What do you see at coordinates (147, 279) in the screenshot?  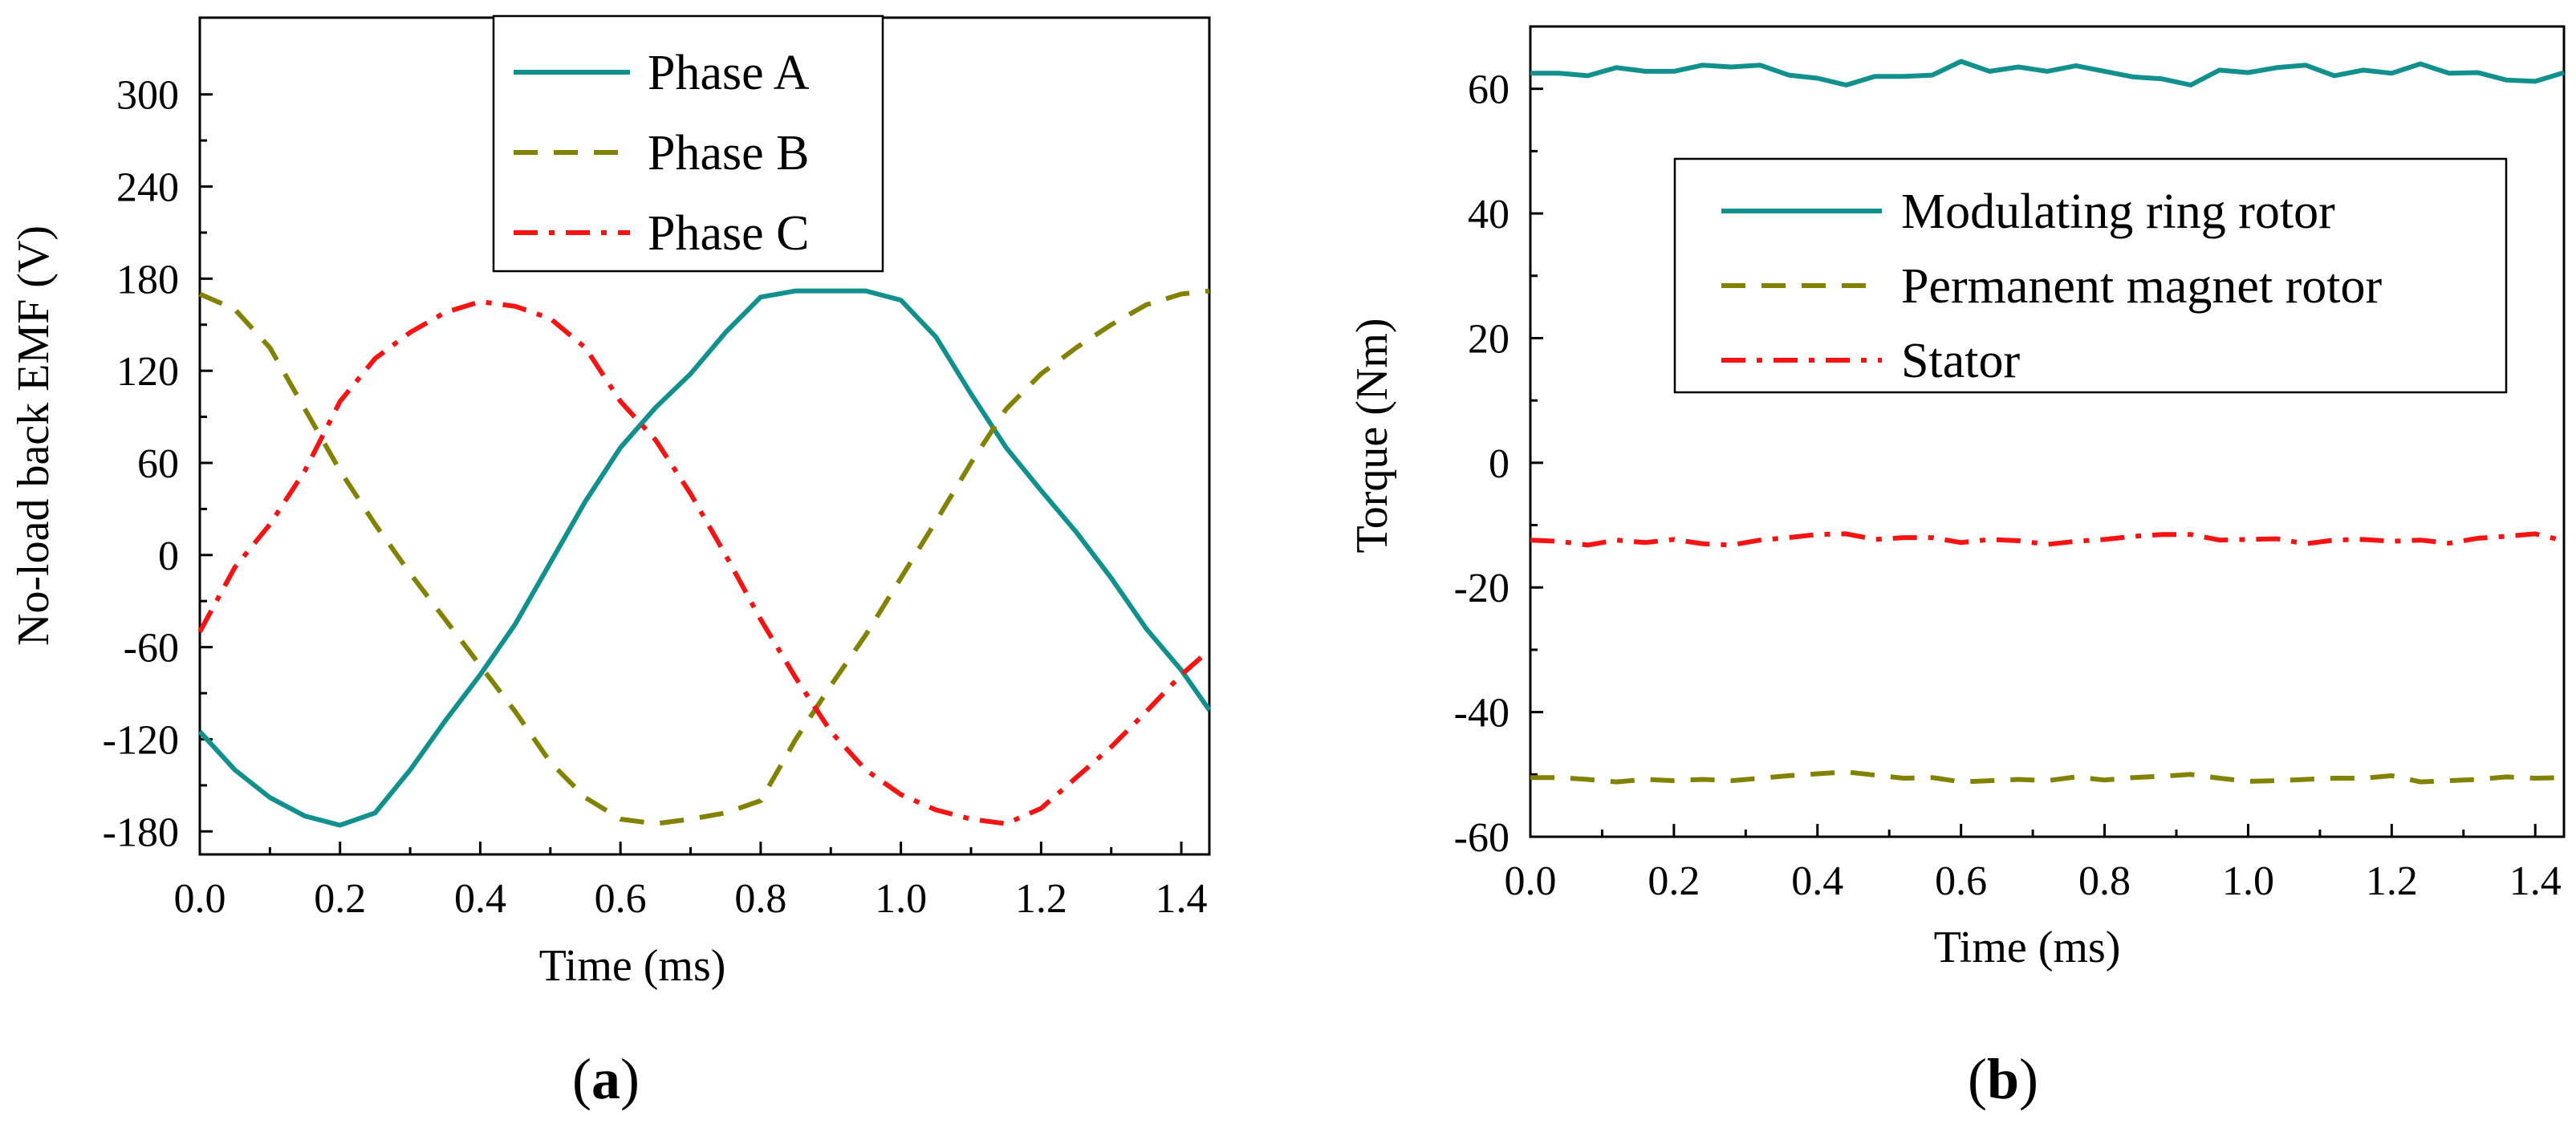 I see `y-tick-label-a: 180` at bounding box center [147, 279].